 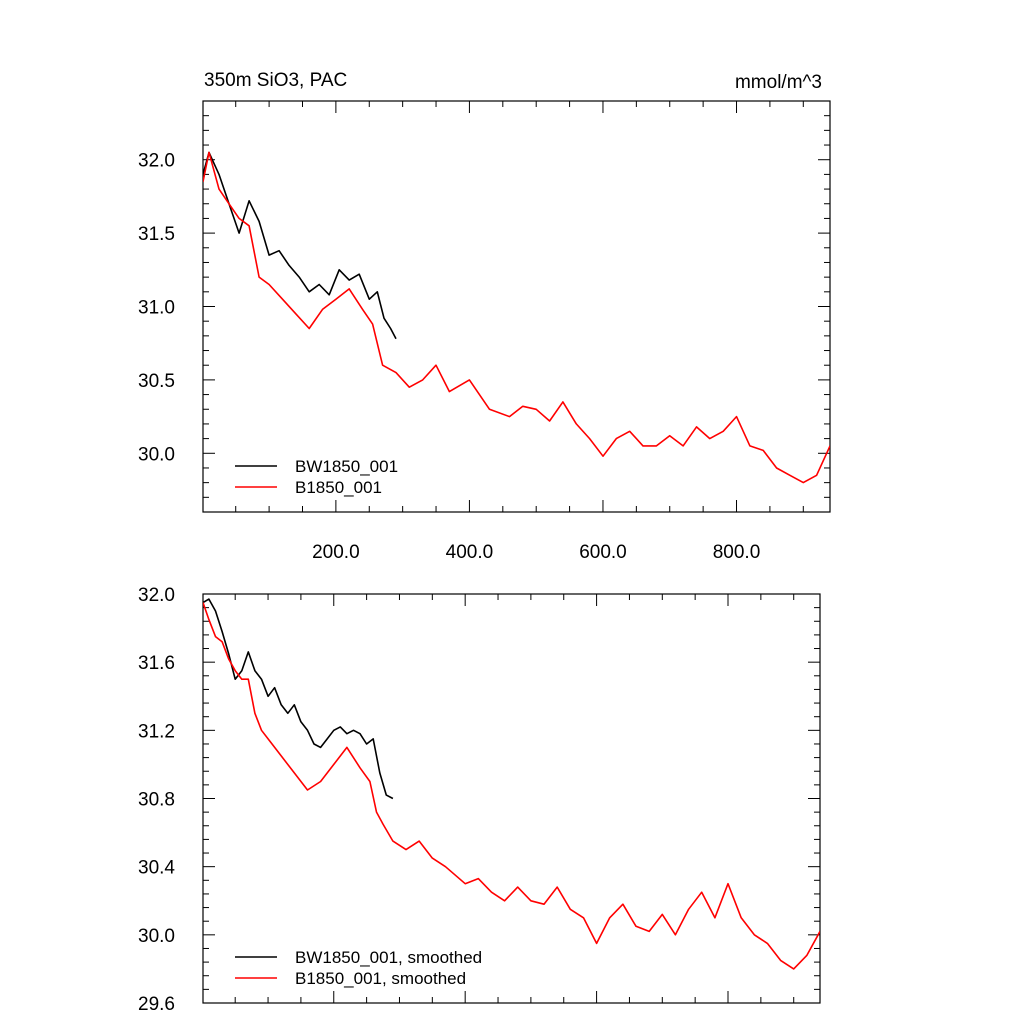 What do you see at coordinates (156, 381) in the screenshot?
I see `y-tick-label: 30.5` at bounding box center [156, 381].